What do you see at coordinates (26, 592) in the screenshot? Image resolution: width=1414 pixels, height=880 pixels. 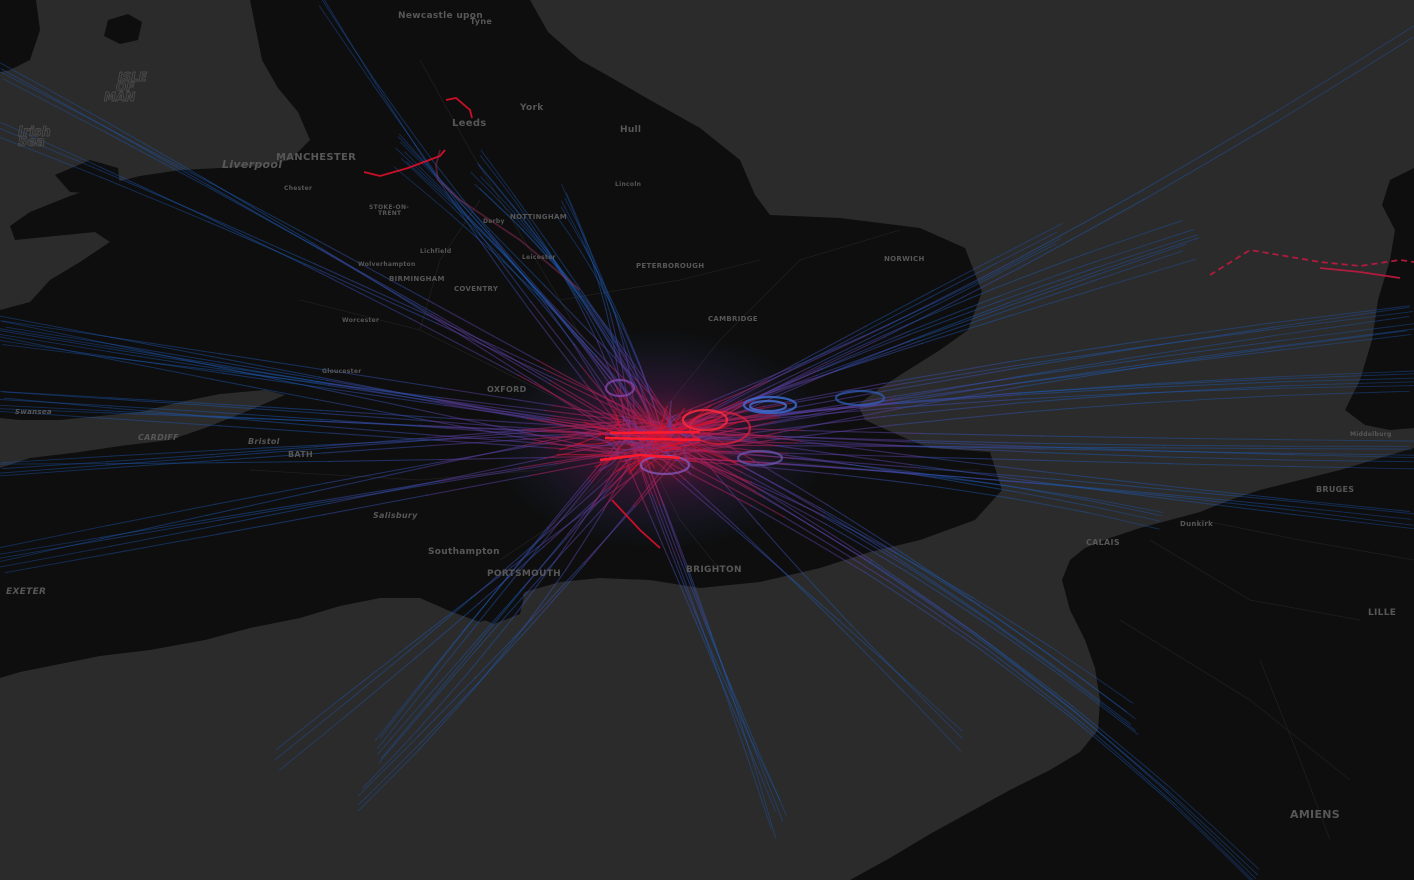 I see `label-exeter: EXETER` at bounding box center [26, 592].